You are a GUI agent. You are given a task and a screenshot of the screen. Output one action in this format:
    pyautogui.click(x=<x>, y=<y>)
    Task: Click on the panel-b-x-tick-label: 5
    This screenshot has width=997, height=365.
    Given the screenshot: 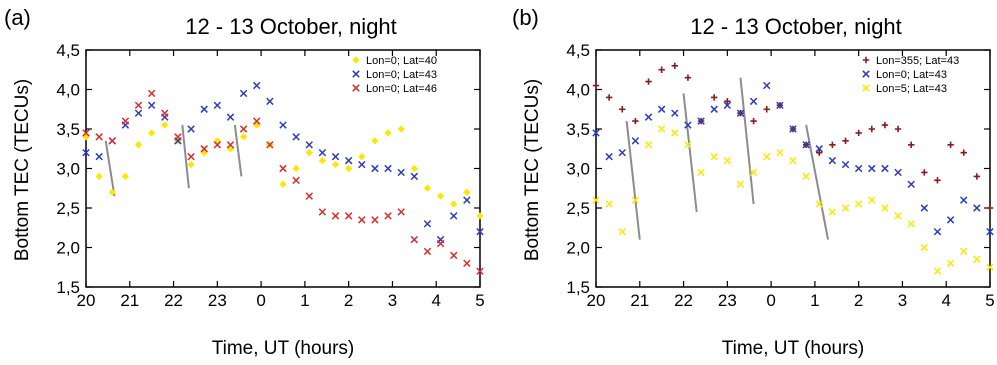 What is the action you would take?
    pyautogui.click(x=989, y=300)
    